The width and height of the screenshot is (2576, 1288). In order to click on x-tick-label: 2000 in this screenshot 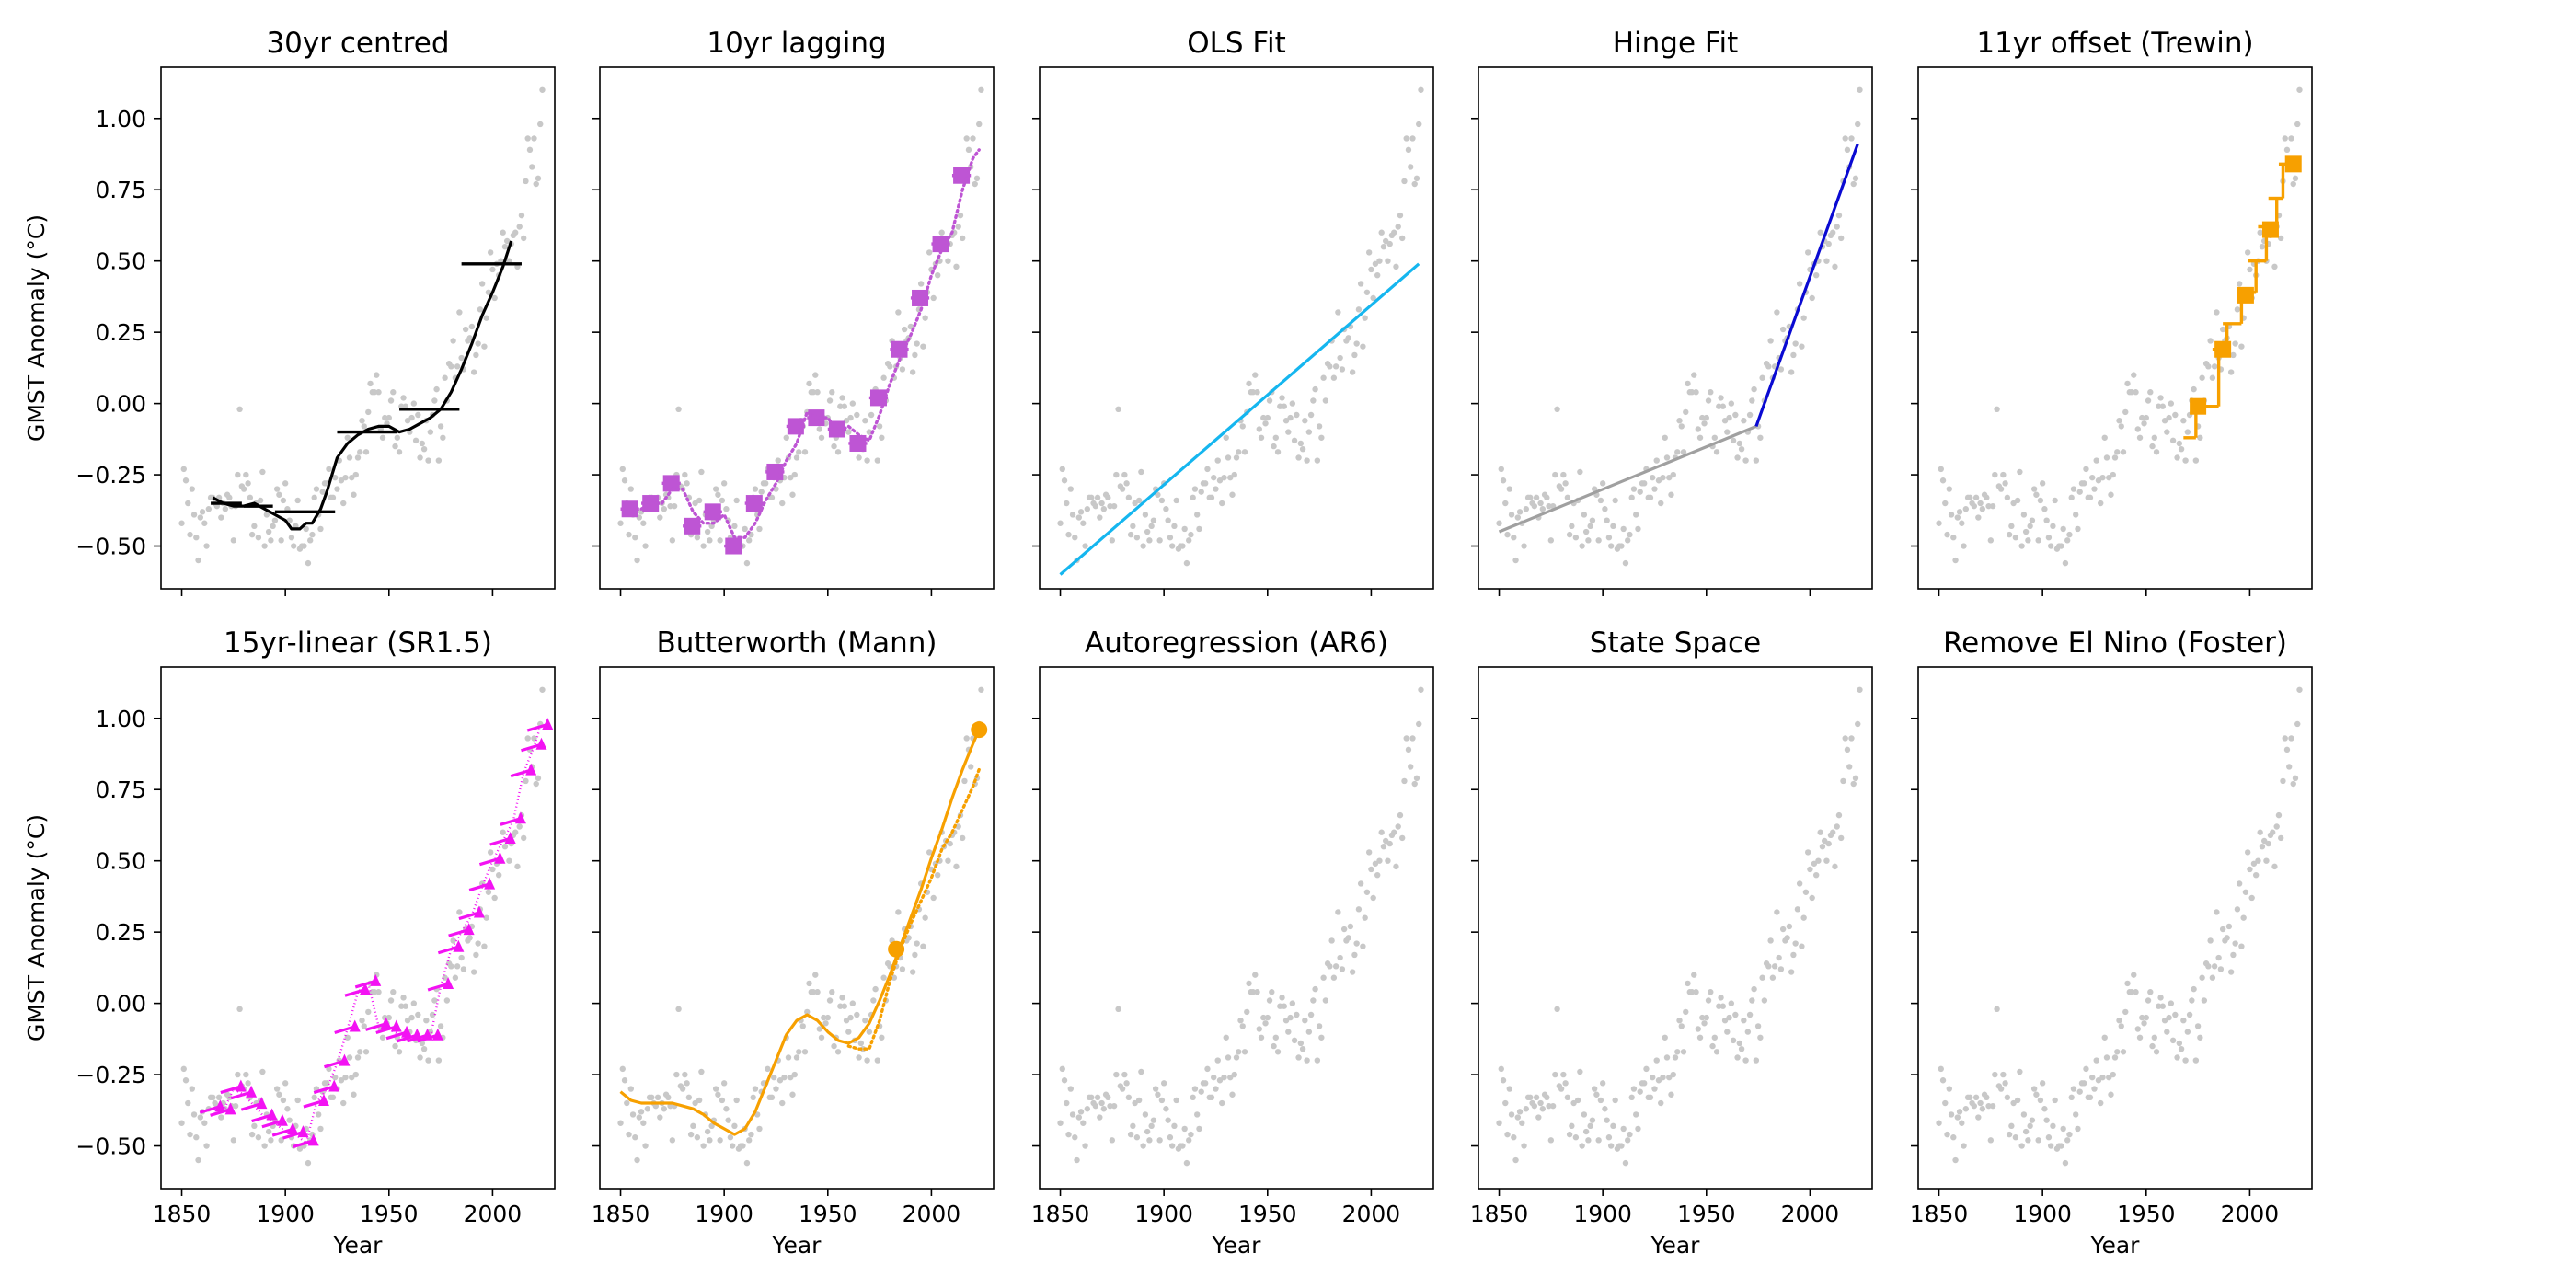, I will do `click(493, 1214)`.